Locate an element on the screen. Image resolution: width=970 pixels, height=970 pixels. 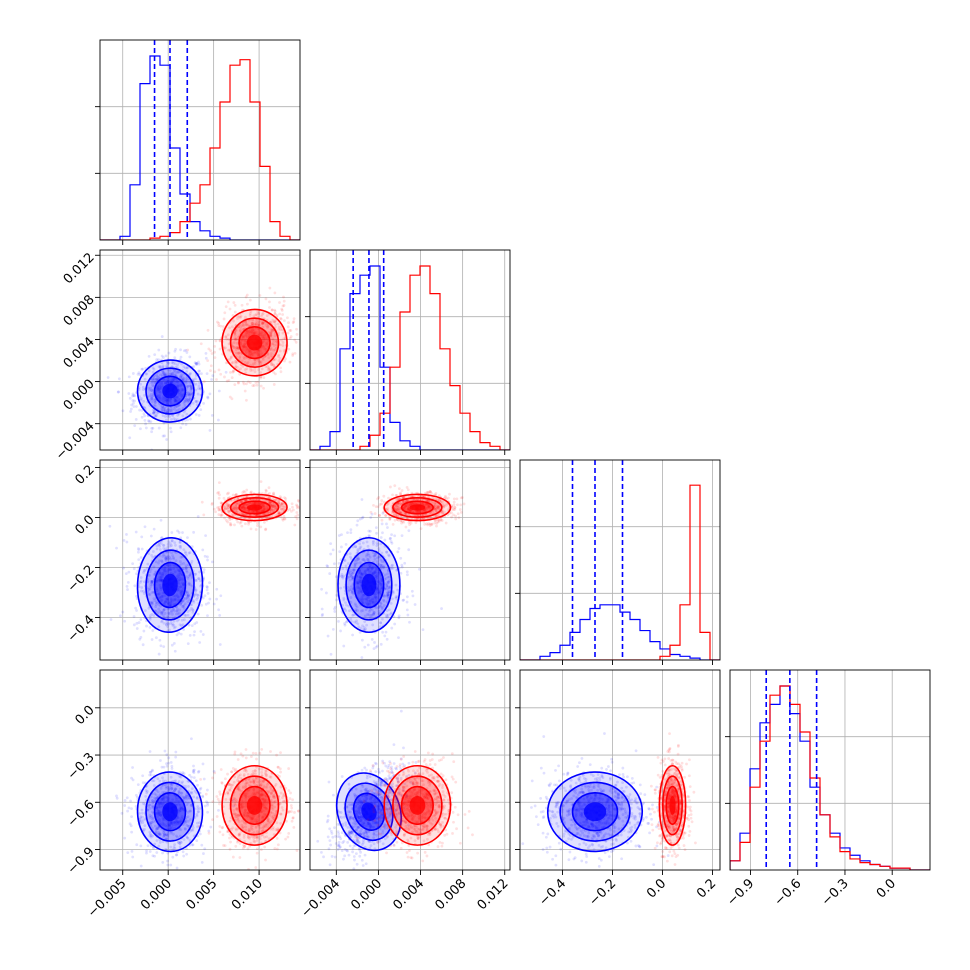
panel-frame is located at coordinates (410, 350).